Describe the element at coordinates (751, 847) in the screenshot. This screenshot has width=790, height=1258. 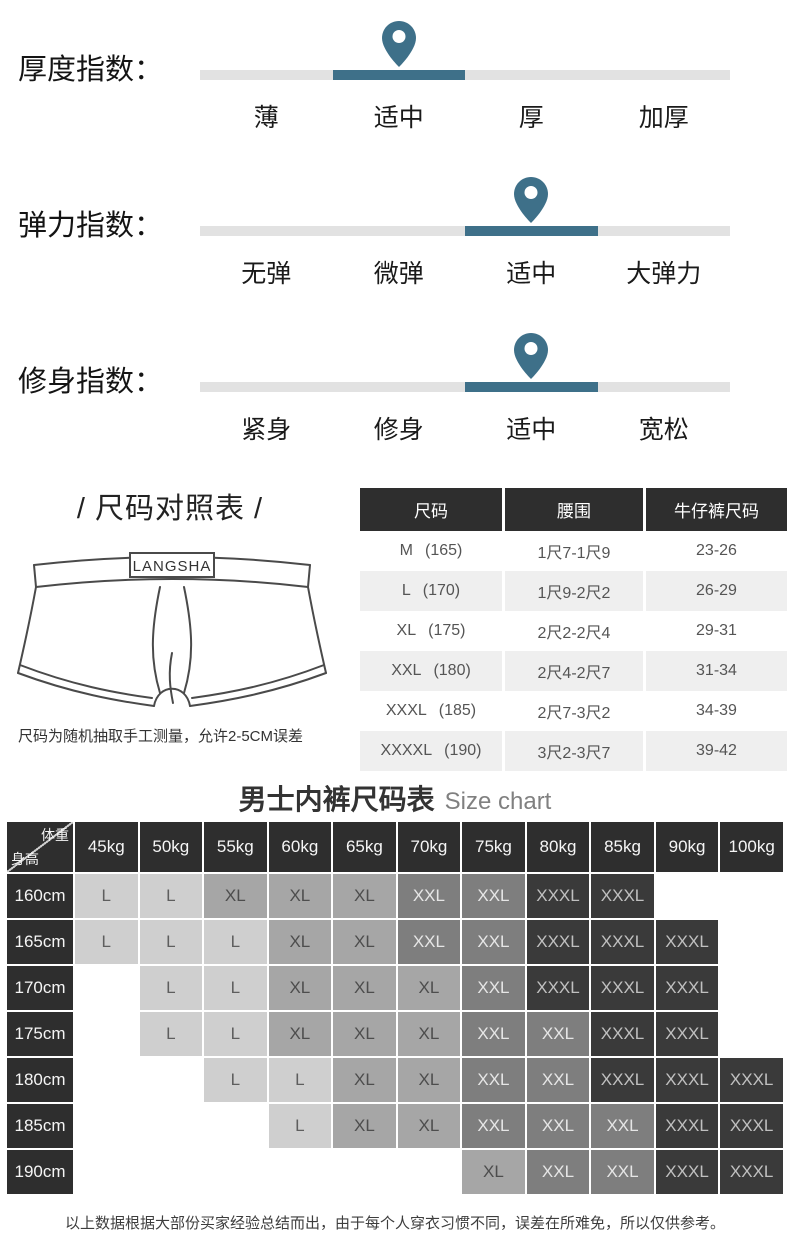
I see `grid-weight-header: 100kg` at that location.